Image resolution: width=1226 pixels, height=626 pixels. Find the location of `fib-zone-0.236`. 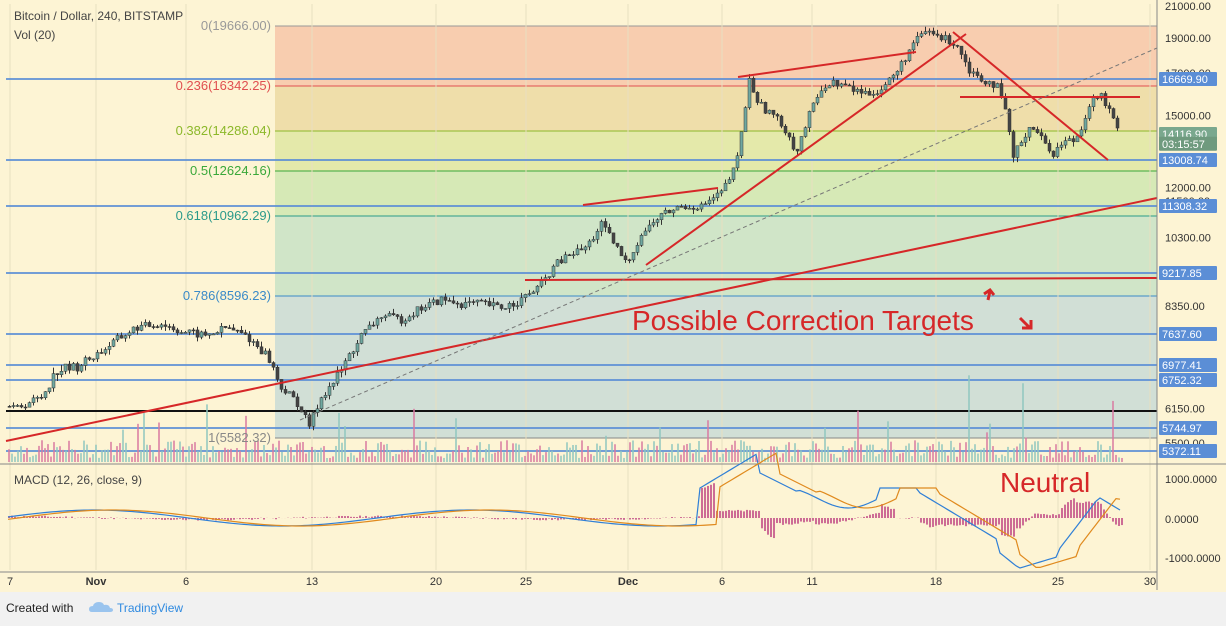

fib-zone-0.236 is located at coordinates (716, 108).